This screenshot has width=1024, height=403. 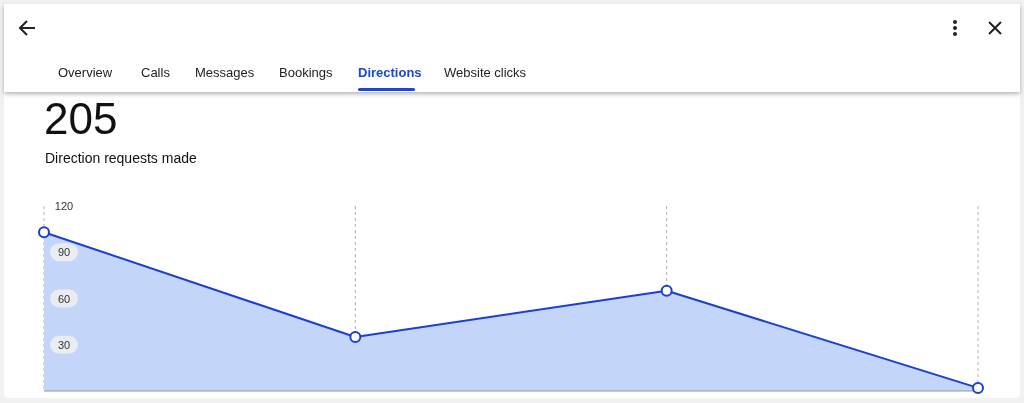 I want to click on y-tick-label: 30, so click(x=64, y=344).